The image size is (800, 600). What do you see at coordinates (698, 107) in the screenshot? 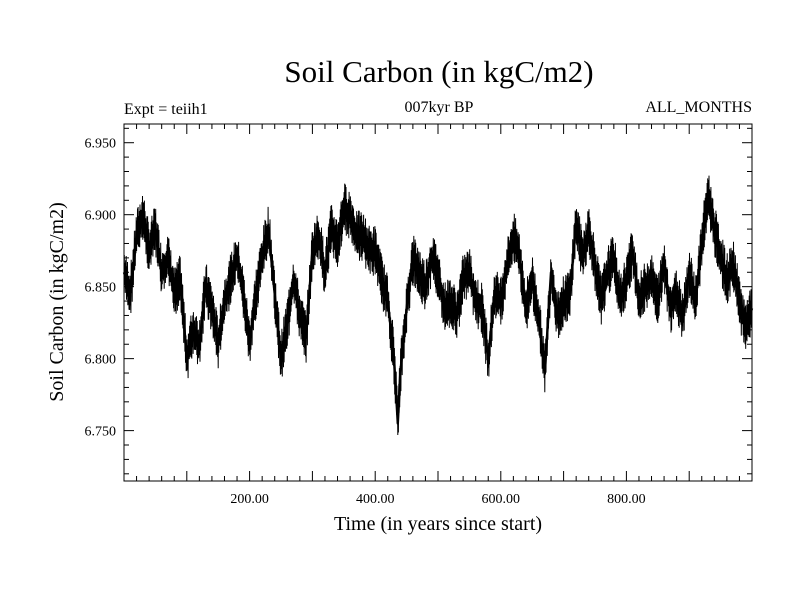
I see `months-label: ALL_MONTHS` at bounding box center [698, 107].